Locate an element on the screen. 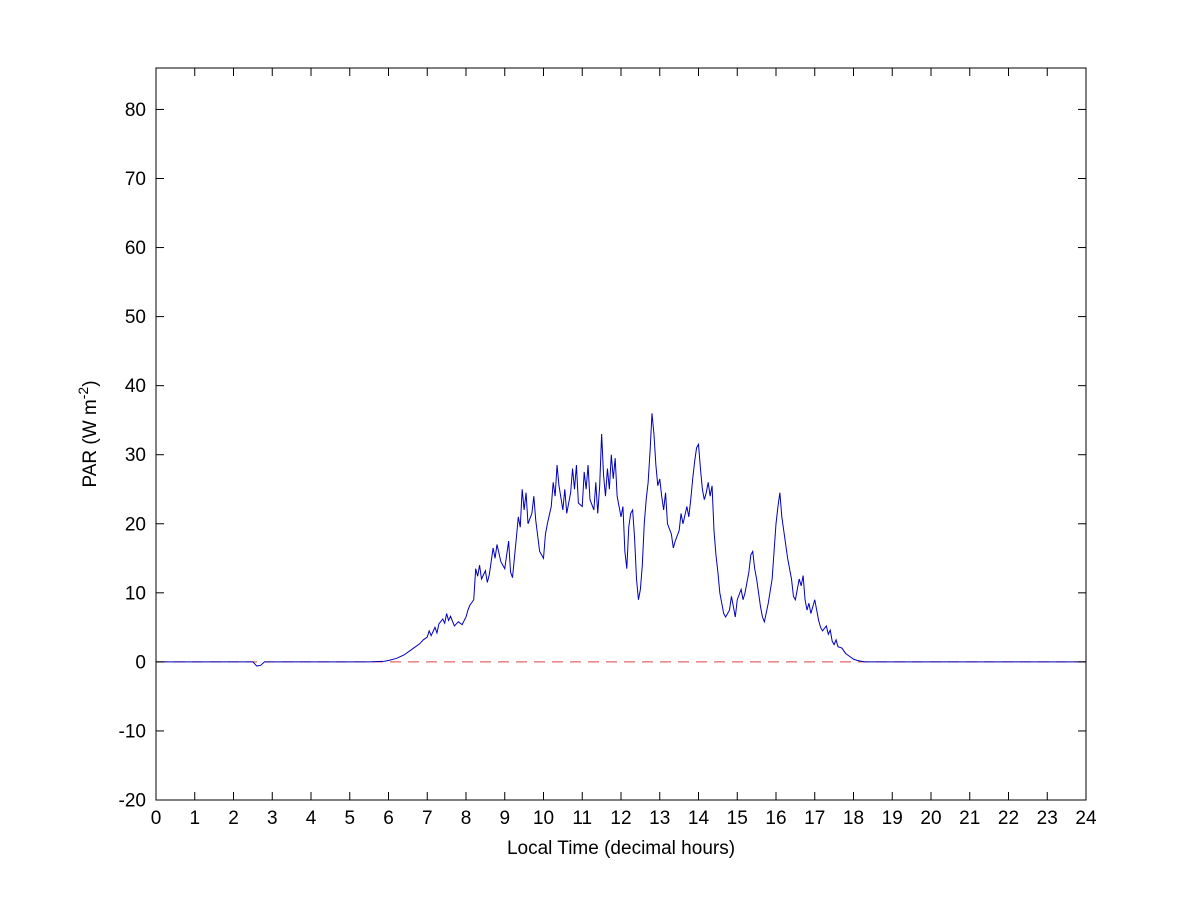 The height and width of the screenshot is (900, 1201). x-tick-label: 16 is located at coordinates (775, 818).